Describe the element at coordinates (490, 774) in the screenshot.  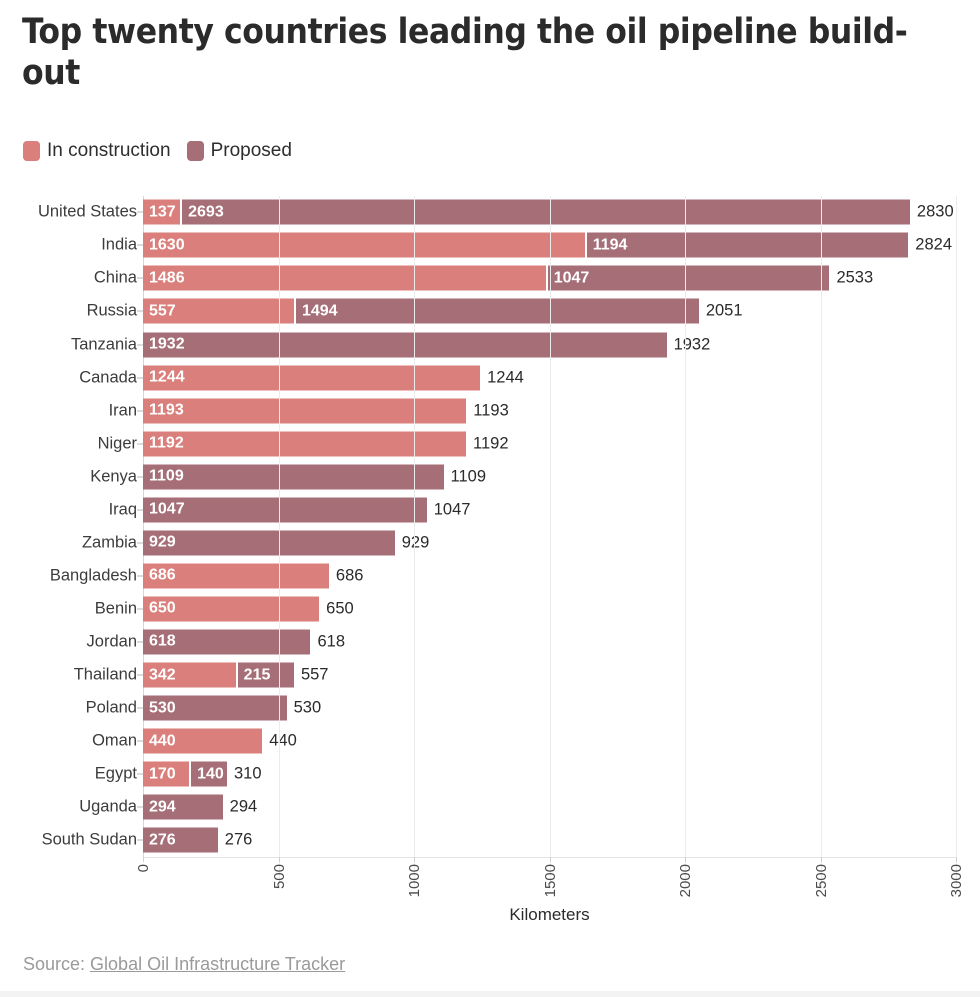
I see `chart-bar-row: Egypt 170 140 310` at that location.